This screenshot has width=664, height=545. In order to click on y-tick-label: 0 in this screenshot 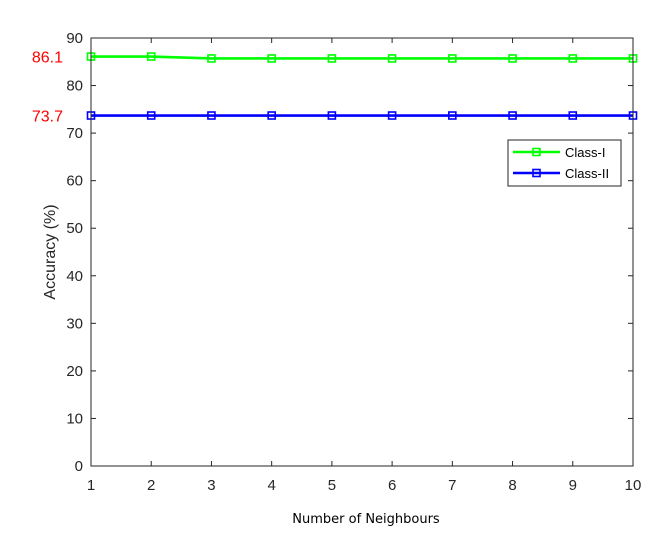, I will do `click(79, 466)`.